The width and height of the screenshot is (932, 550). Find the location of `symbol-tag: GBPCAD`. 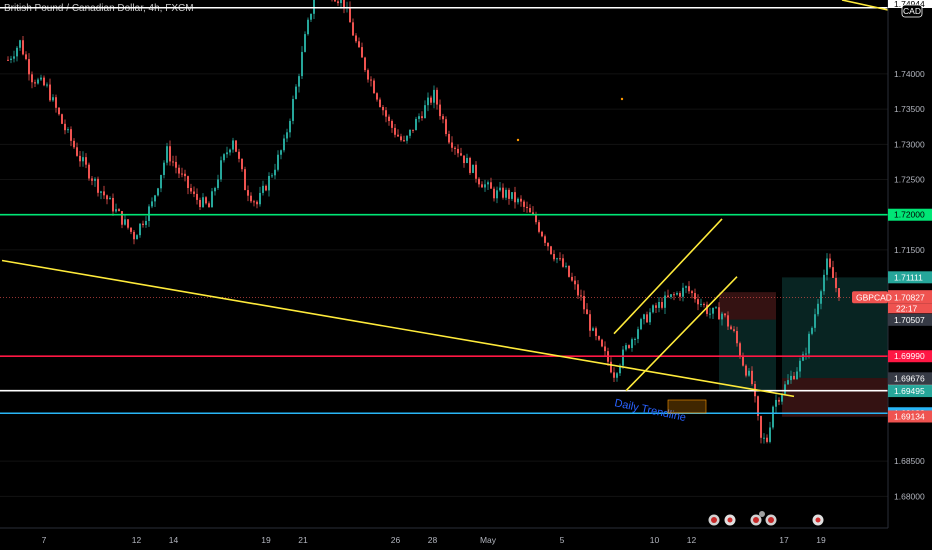

symbol-tag: GBPCAD is located at coordinates (874, 297).